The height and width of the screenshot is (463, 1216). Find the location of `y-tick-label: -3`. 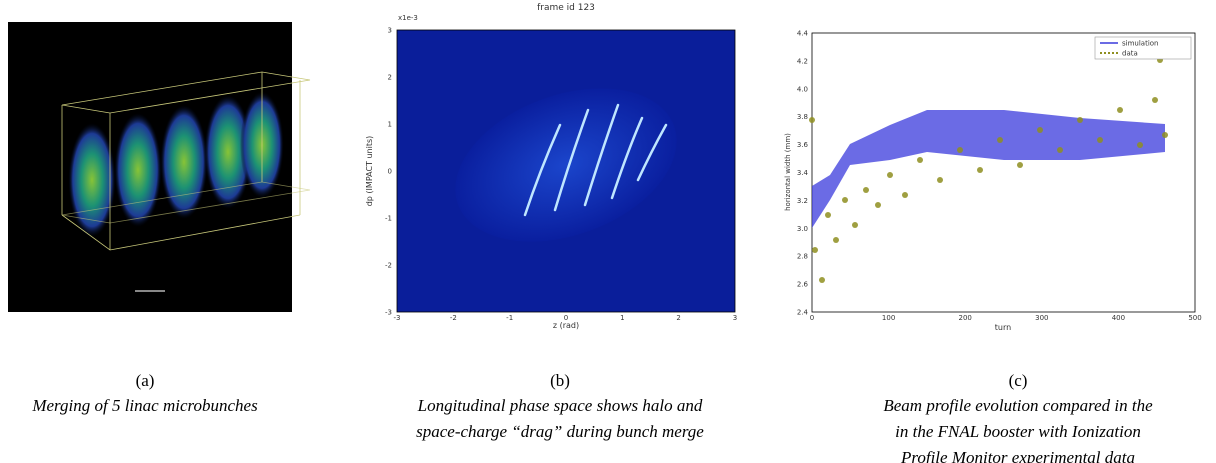

y-tick-label: -3 is located at coordinates (388, 313).